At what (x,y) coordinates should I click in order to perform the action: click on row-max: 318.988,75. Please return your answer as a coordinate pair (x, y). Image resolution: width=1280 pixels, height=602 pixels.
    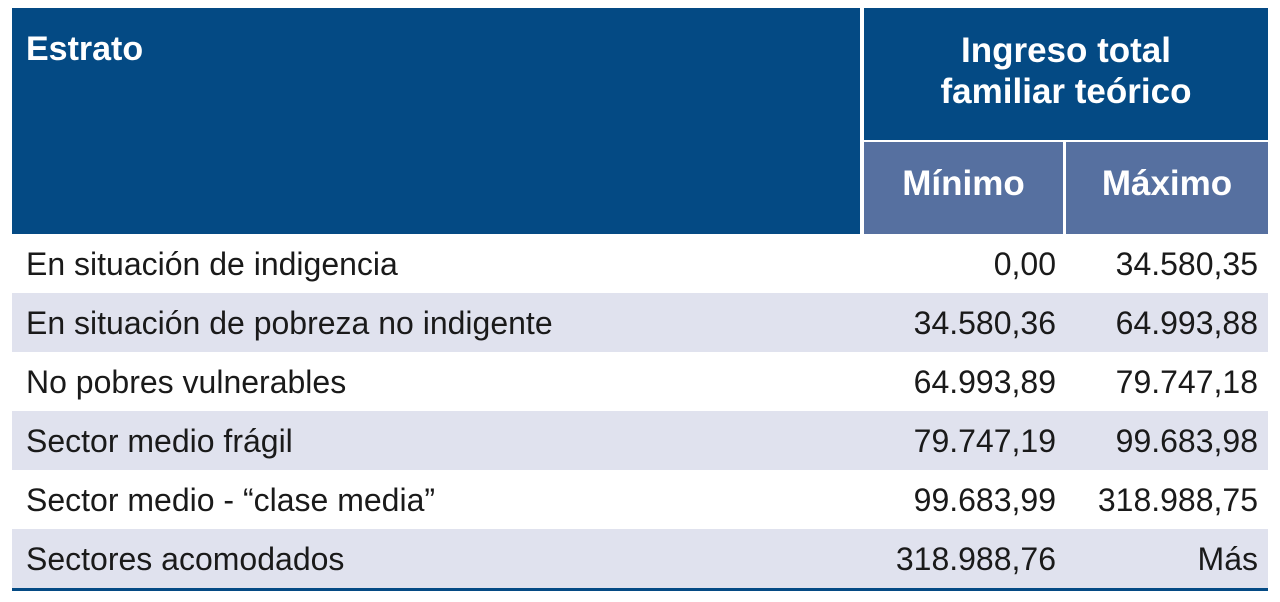
    Looking at the image, I should click on (1177, 500).